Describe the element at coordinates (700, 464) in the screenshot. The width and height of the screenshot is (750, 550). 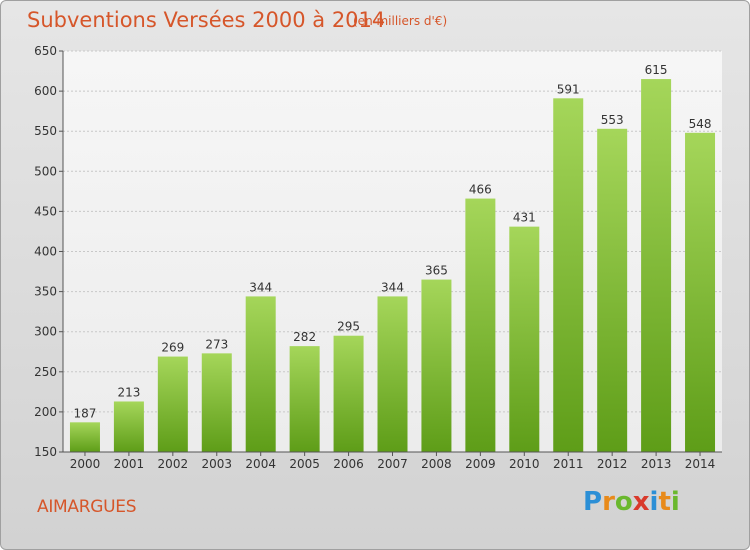
I see `x-tick-label: 2014` at that location.